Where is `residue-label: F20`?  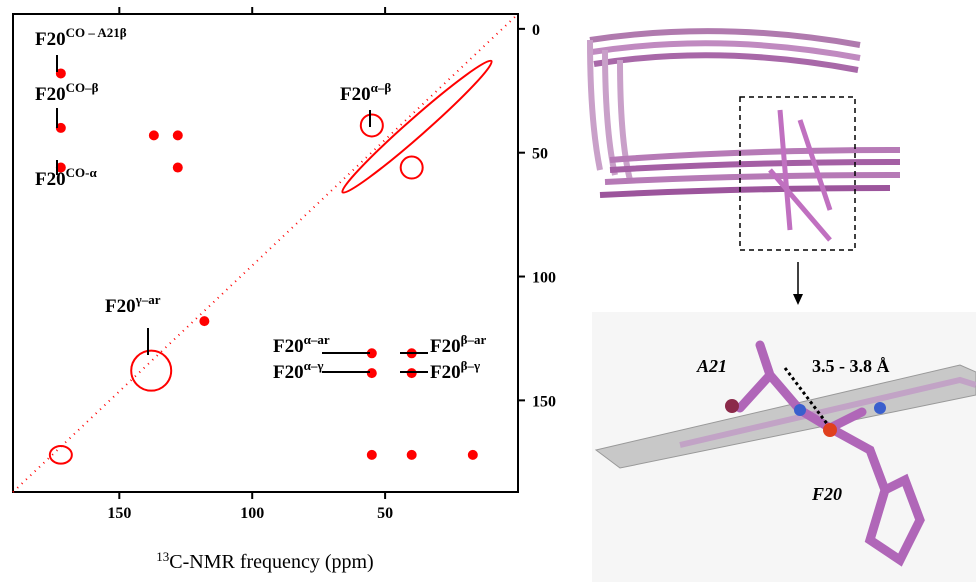
residue-label: F20 is located at coordinates (826, 494).